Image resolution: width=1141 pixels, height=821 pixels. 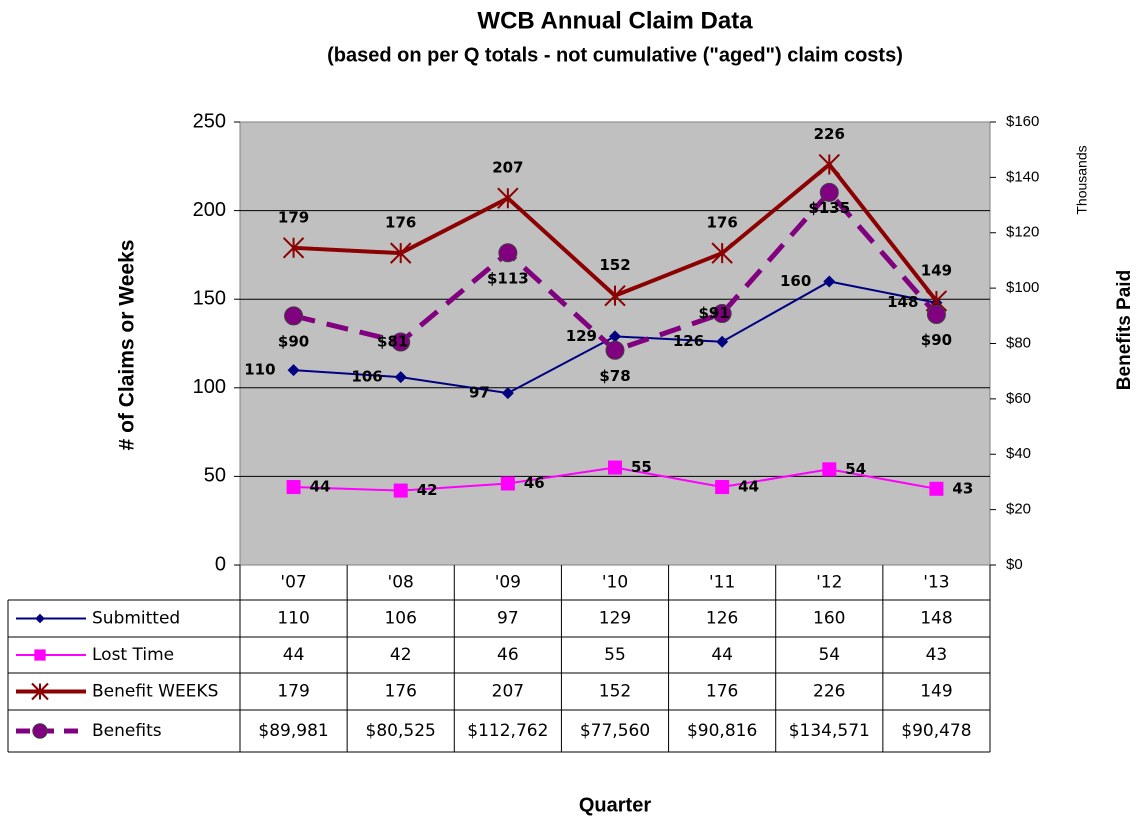 I want to click on table-cell: 149, so click(x=936, y=692).